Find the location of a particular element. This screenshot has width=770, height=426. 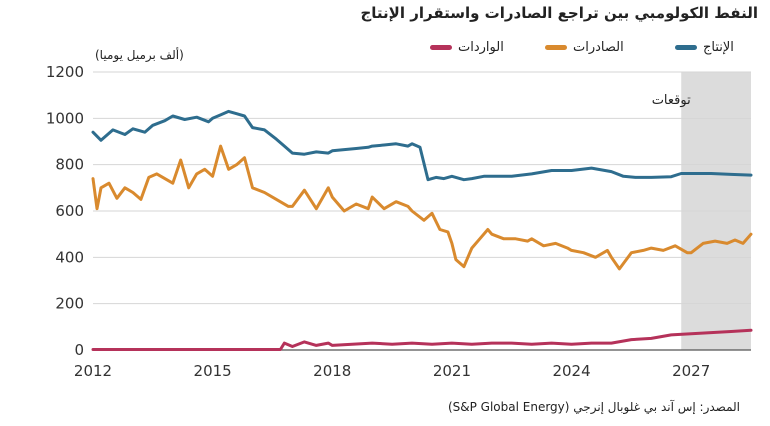

legend: الإنتاج الصادرات الواردات is located at coordinates (385, 50).